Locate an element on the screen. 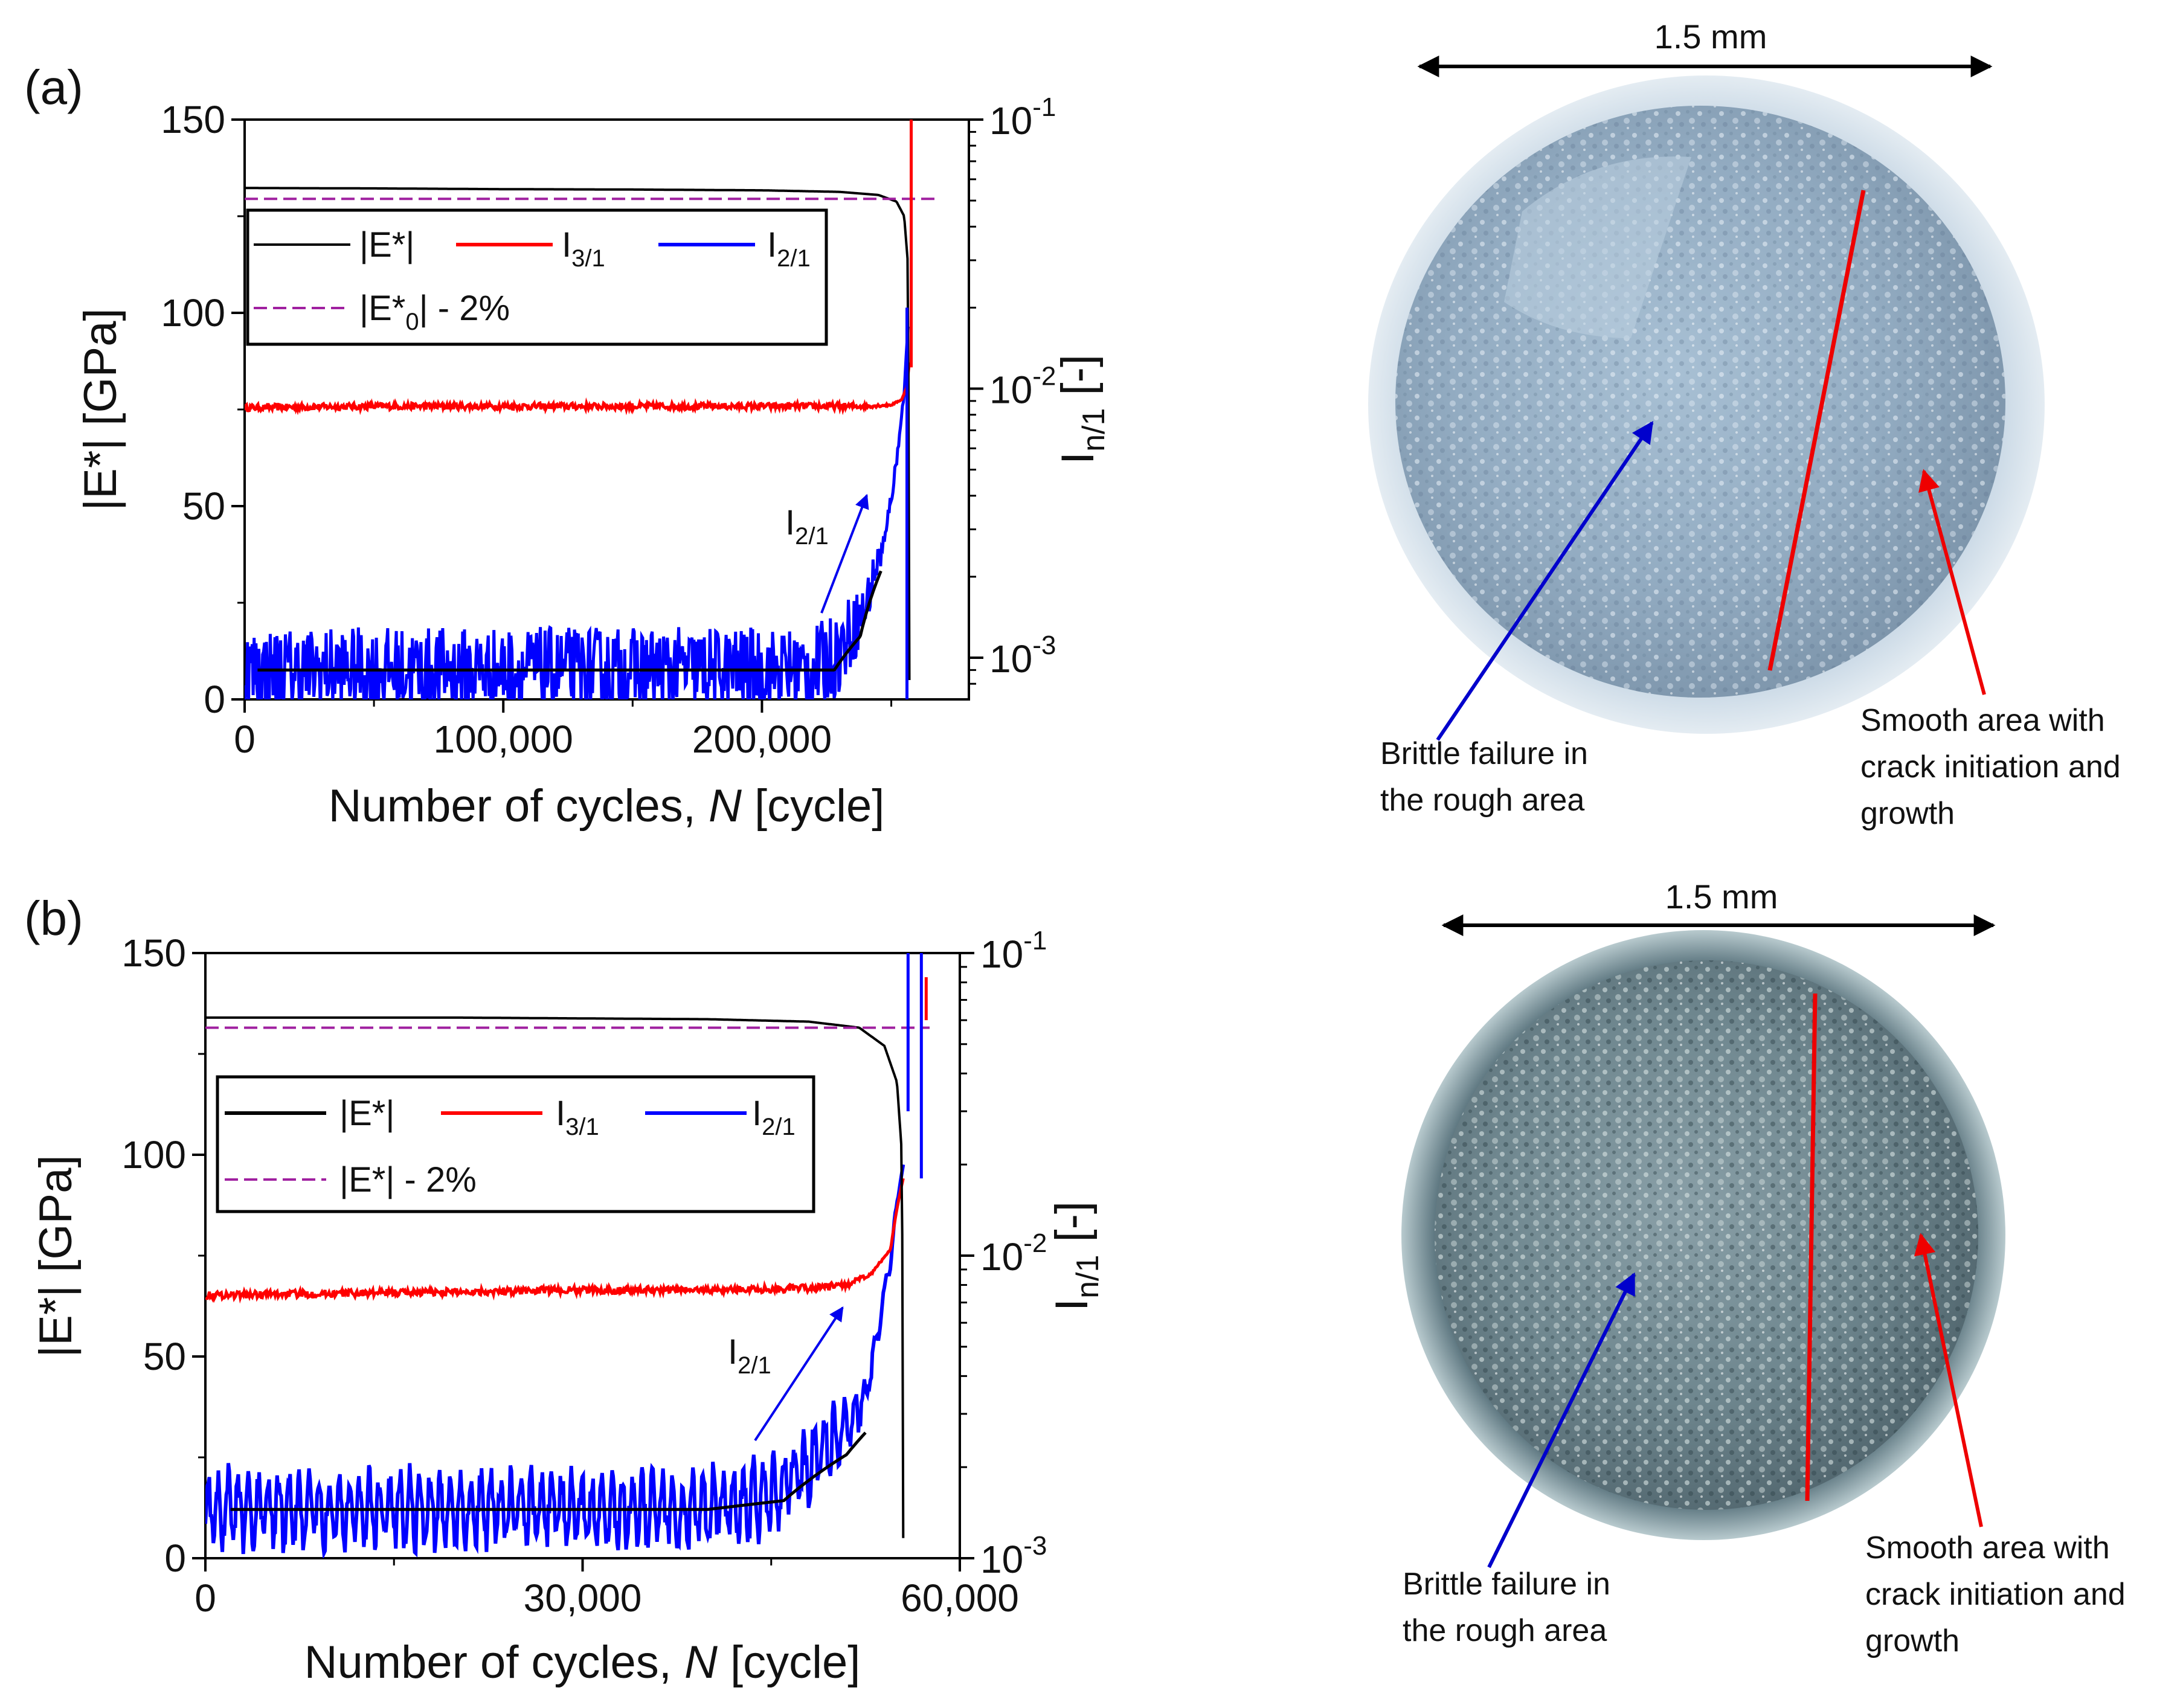 The height and width of the screenshot is (1708, 2183). crack-boundary-line-a is located at coordinates (1816, 430).